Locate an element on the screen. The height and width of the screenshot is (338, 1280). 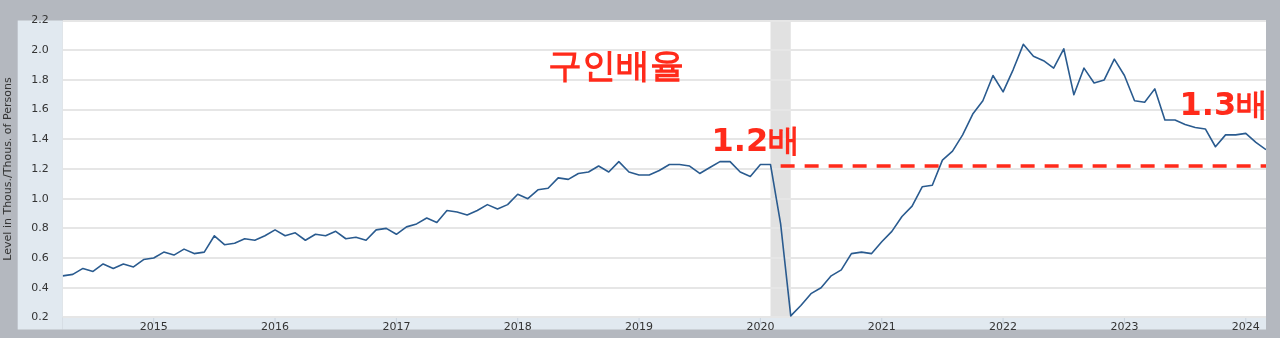
y-axis-title: Level in Thous./Thous. of Persons is located at coordinates (8, 169).